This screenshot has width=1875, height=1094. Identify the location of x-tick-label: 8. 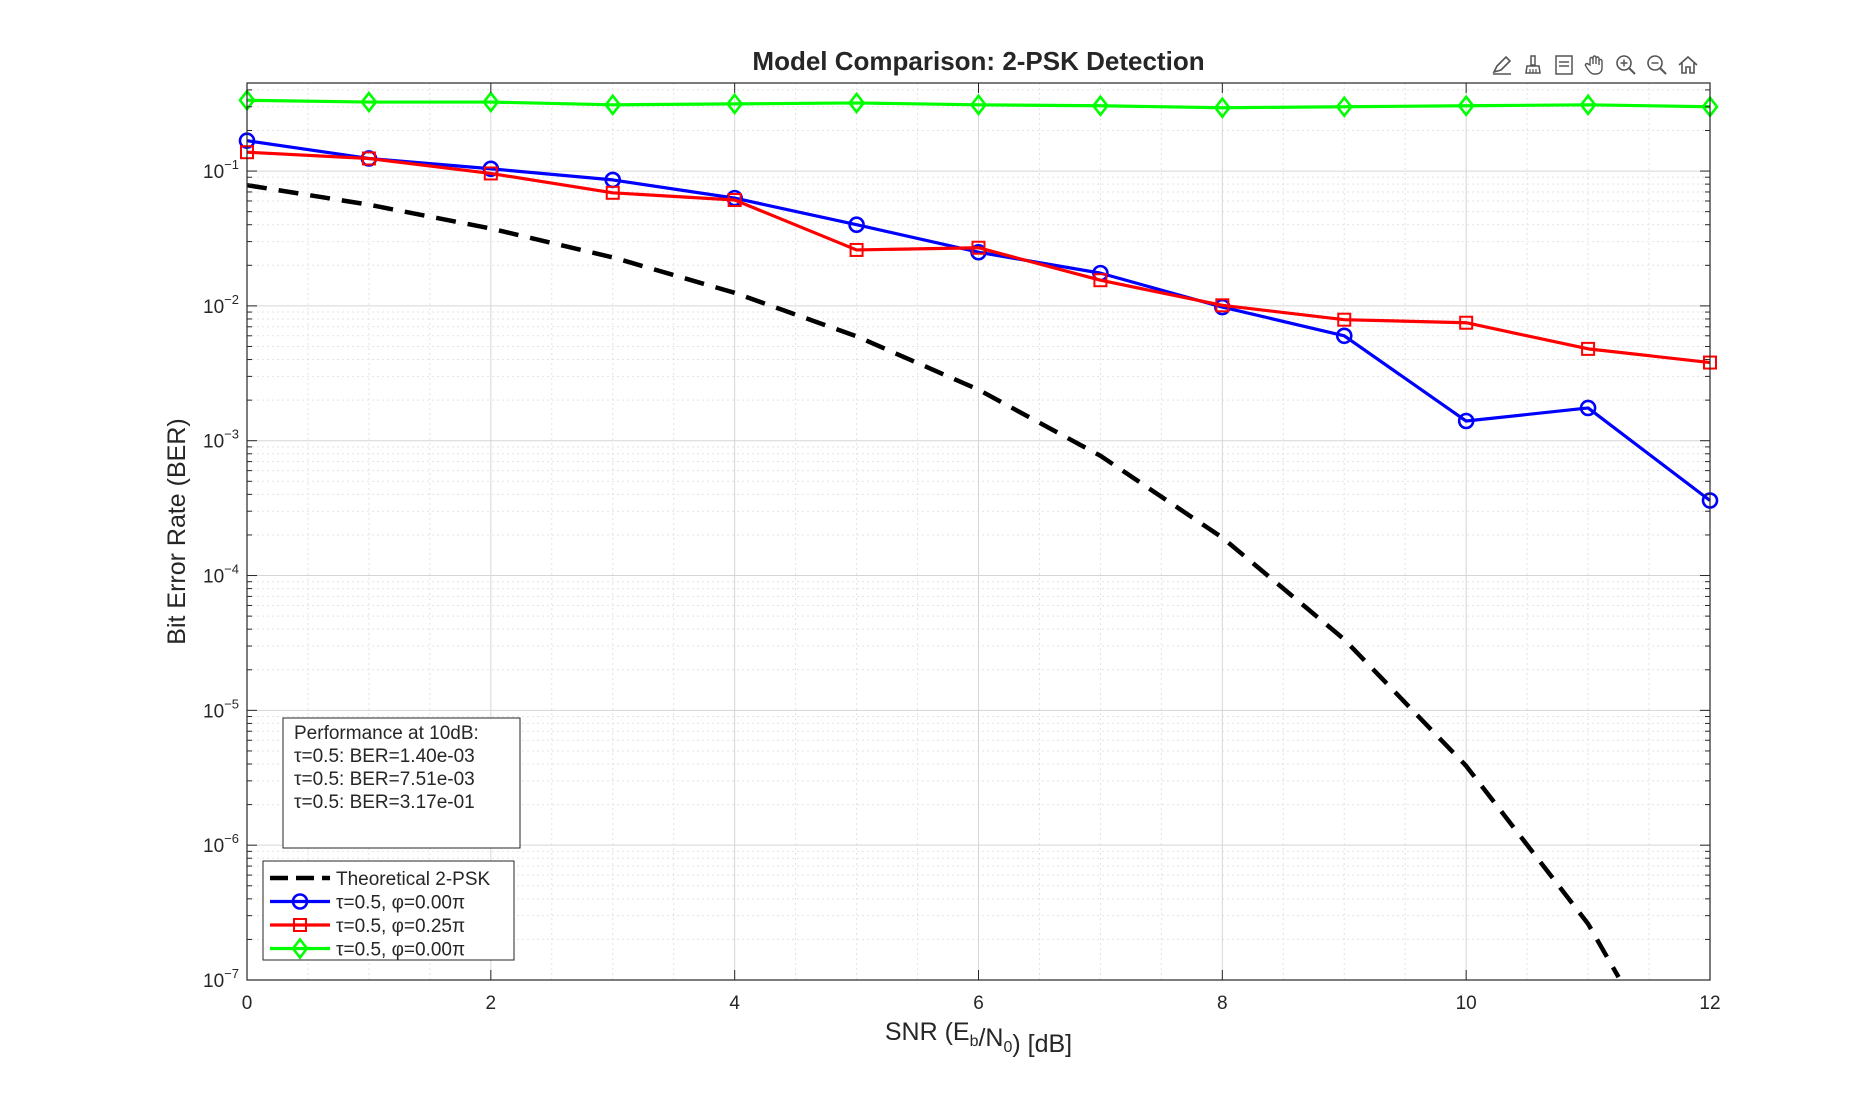
(1222, 1003).